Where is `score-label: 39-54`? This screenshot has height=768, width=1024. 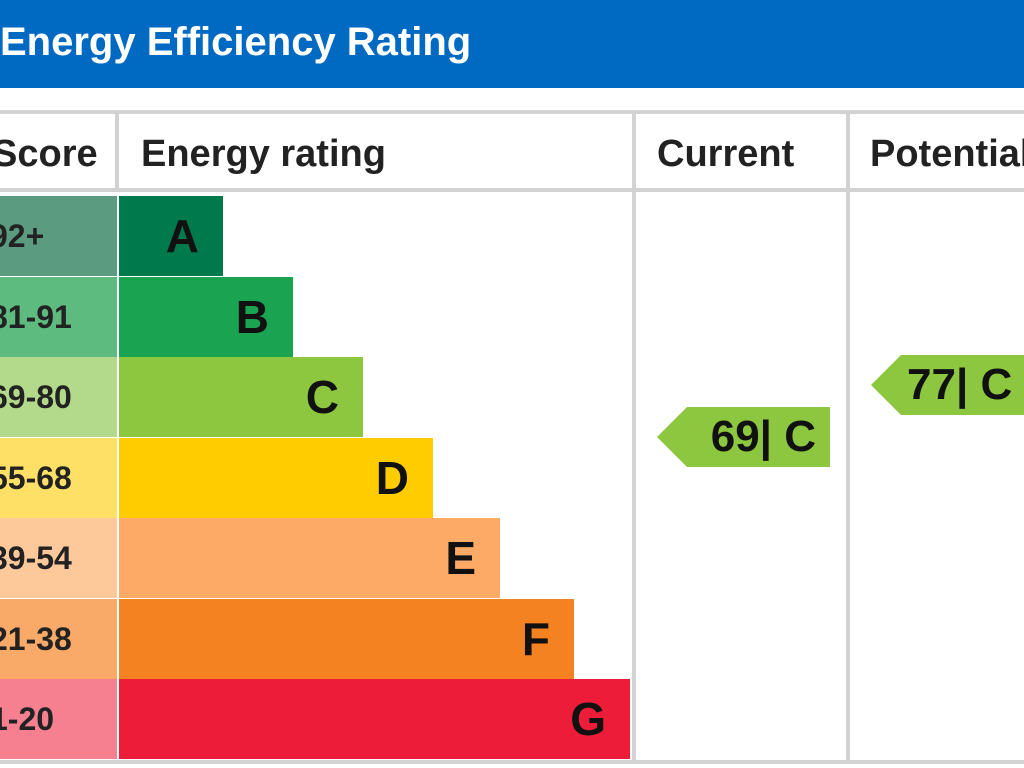
score-label: 39-54 is located at coordinates (36, 558).